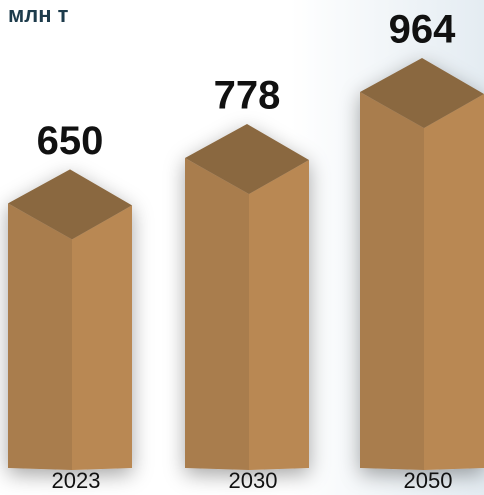  What do you see at coordinates (247, 96) in the screenshot?
I see `value-label: 778` at bounding box center [247, 96].